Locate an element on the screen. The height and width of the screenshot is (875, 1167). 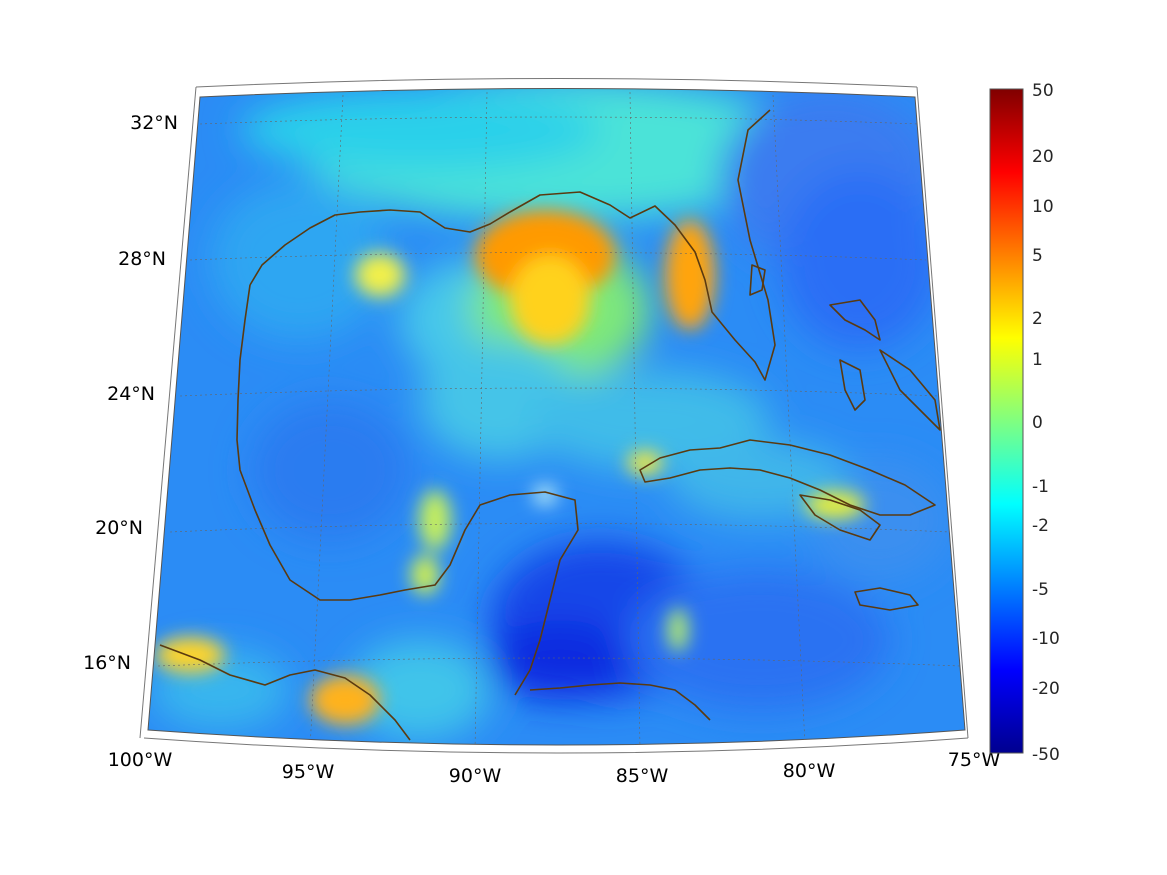
colorbar-label-1: 1 is located at coordinates (1037, 360).